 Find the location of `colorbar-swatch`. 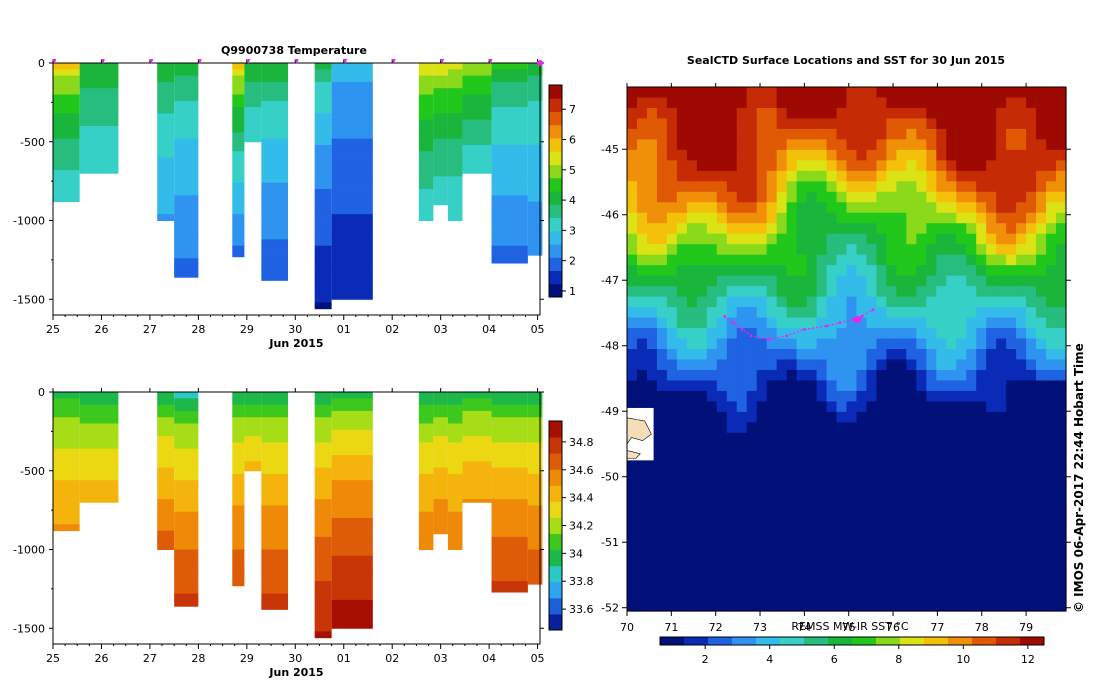

colorbar-swatch is located at coordinates (555, 264).